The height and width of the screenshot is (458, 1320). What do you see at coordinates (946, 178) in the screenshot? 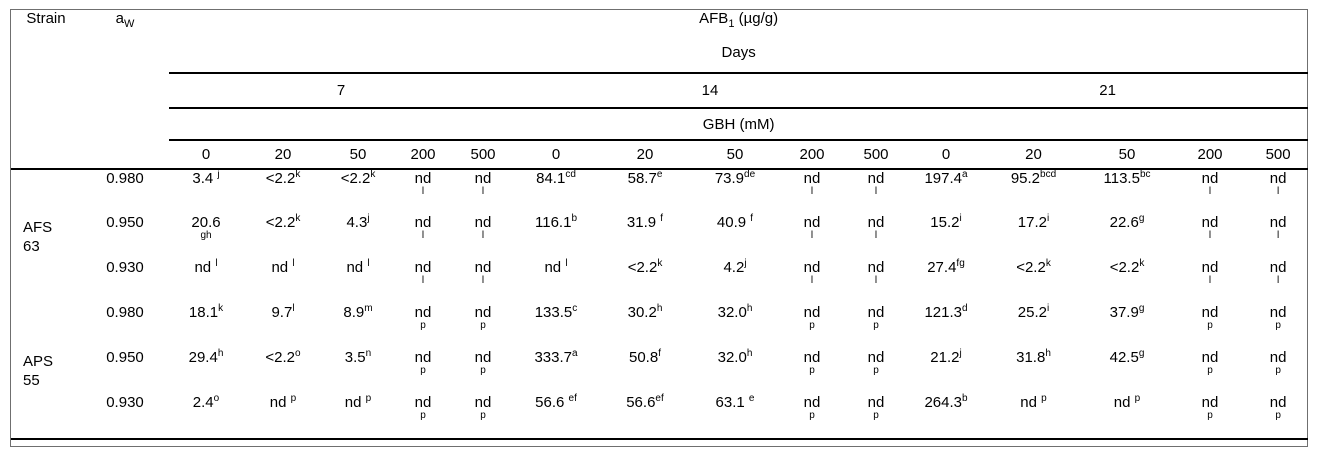
I see `afb1-value-cell: 197.4a` at bounding box center [946, 178].